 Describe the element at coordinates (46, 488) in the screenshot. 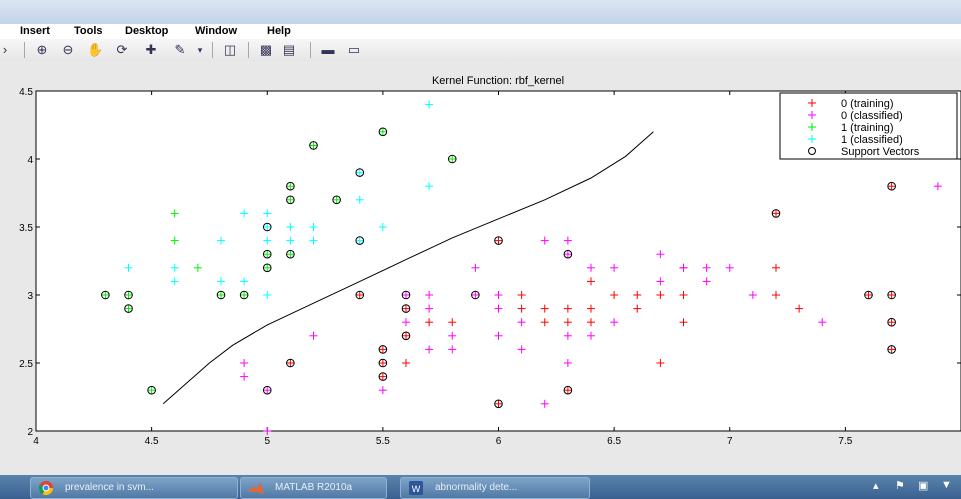

I see `chrome-icon` at that location.